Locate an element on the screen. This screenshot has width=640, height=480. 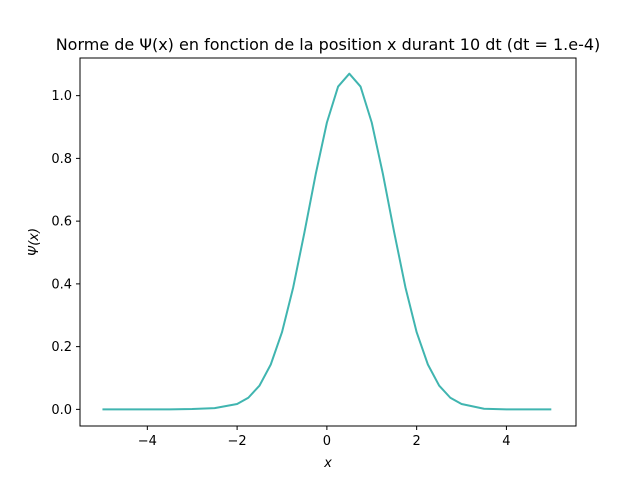
y-tick-label: 0.2 is located at coordinates (61, 347).